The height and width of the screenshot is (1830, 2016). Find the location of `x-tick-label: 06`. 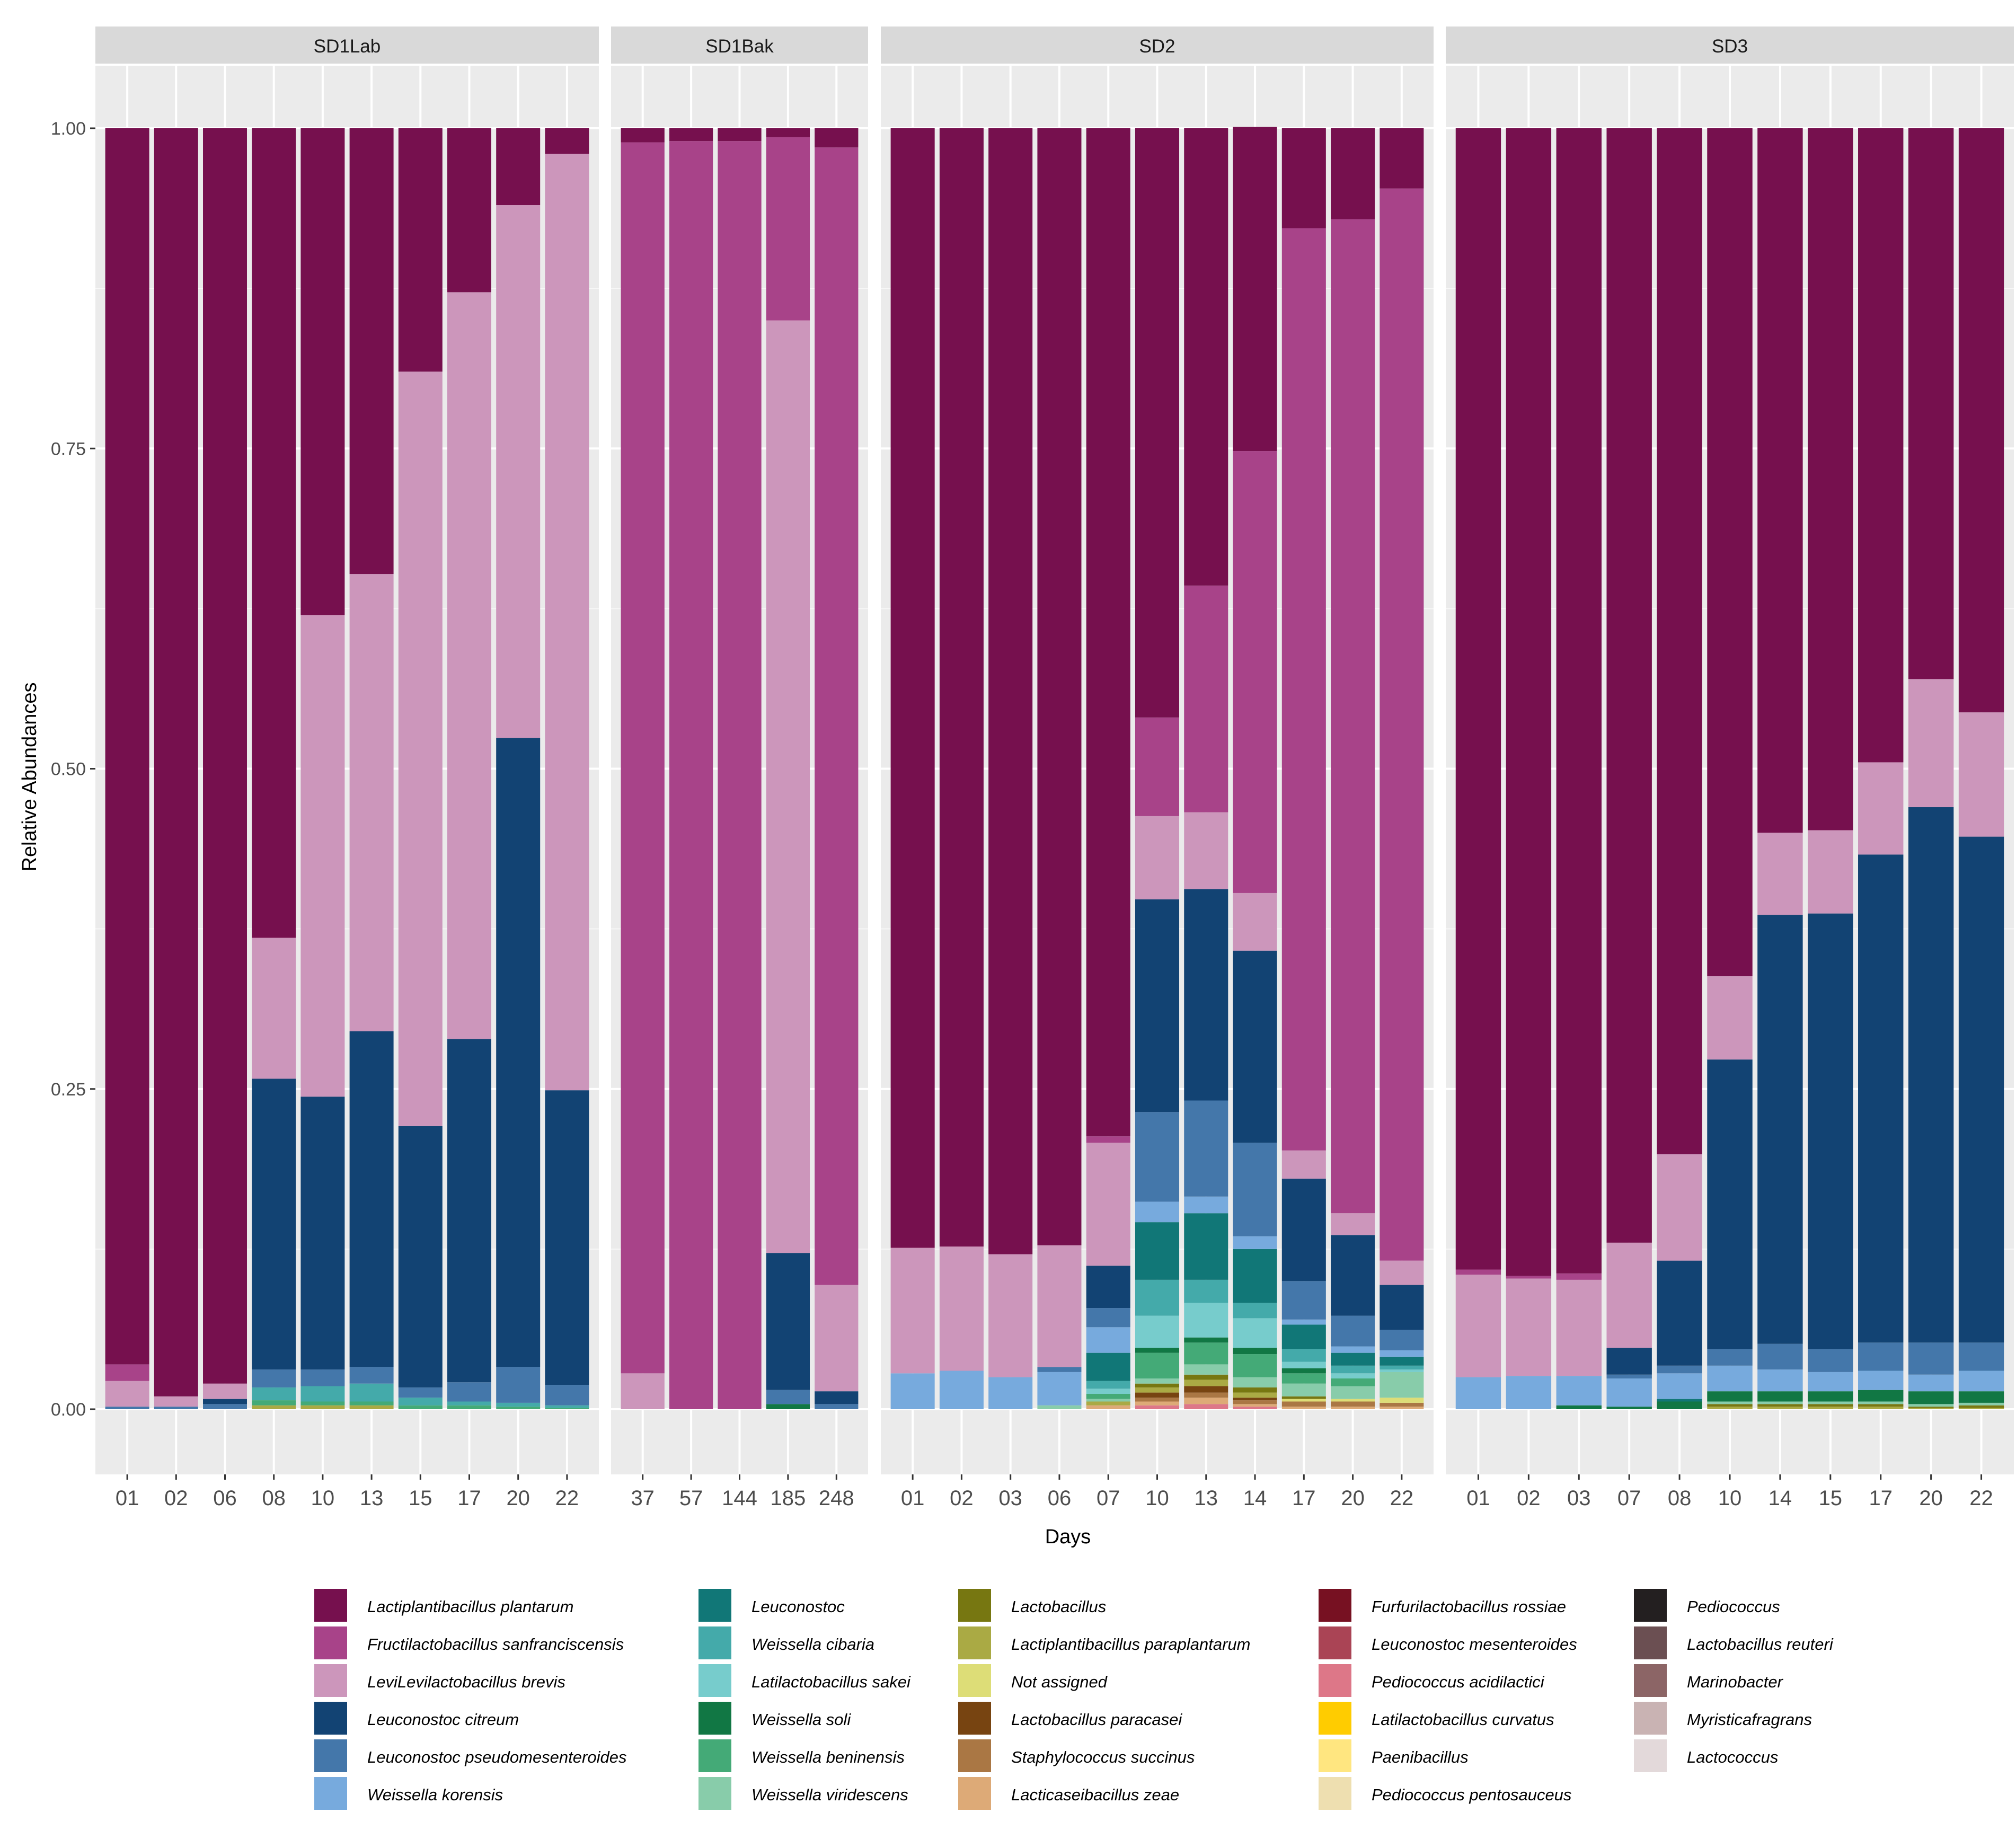

x-tick-label: 06 is located at coordinates (225, 1498).